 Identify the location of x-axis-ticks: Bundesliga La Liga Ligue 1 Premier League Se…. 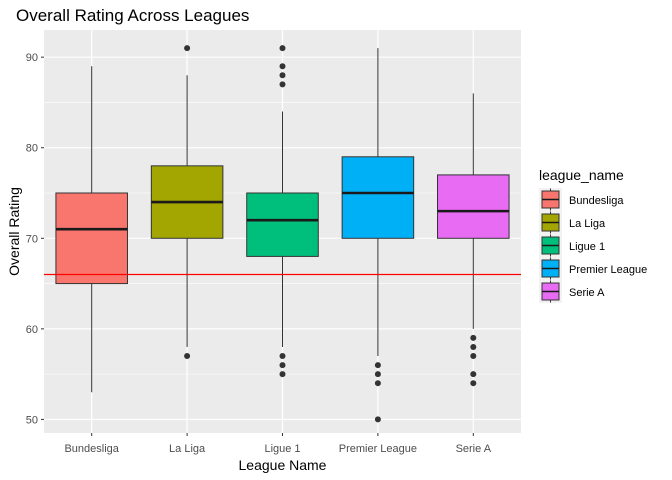
(278, 444).